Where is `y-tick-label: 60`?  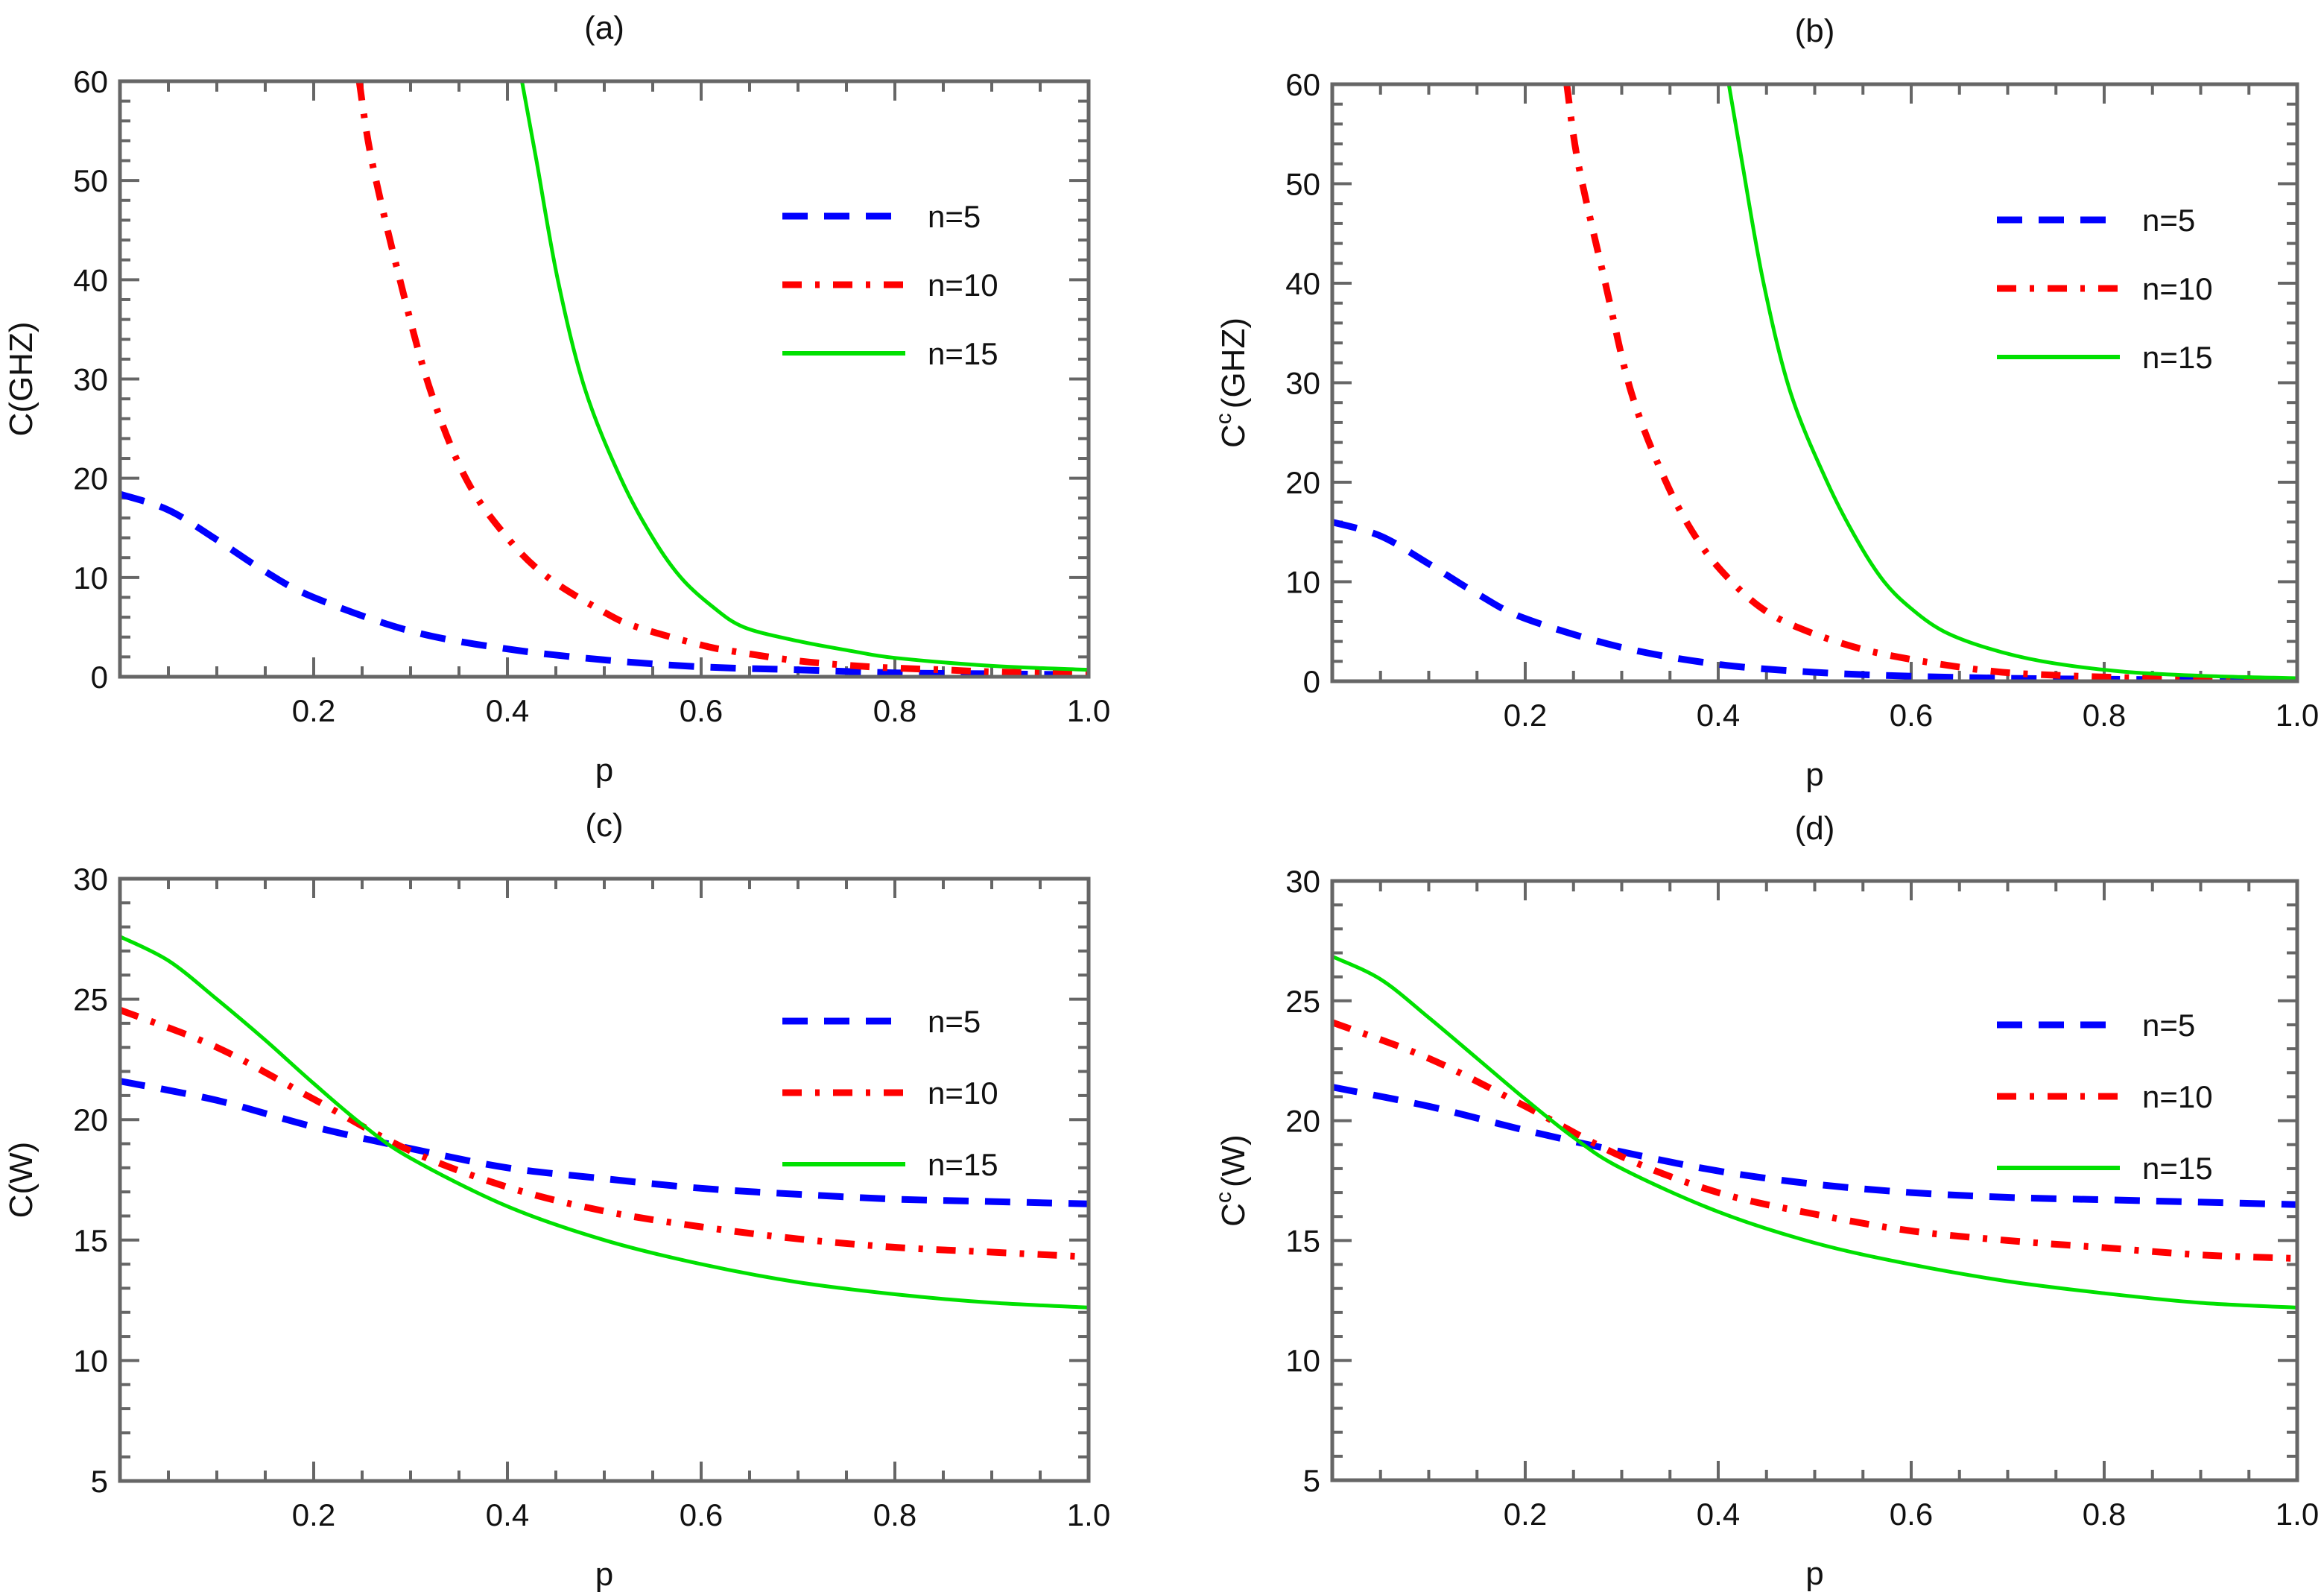 y-tick-label: 60 is located at coordinates (90, 81).